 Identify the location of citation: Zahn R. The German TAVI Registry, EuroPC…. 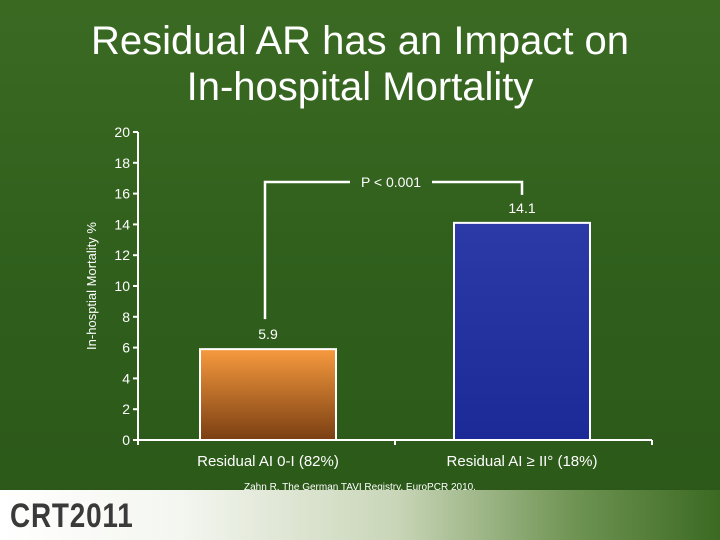
(360, 487).